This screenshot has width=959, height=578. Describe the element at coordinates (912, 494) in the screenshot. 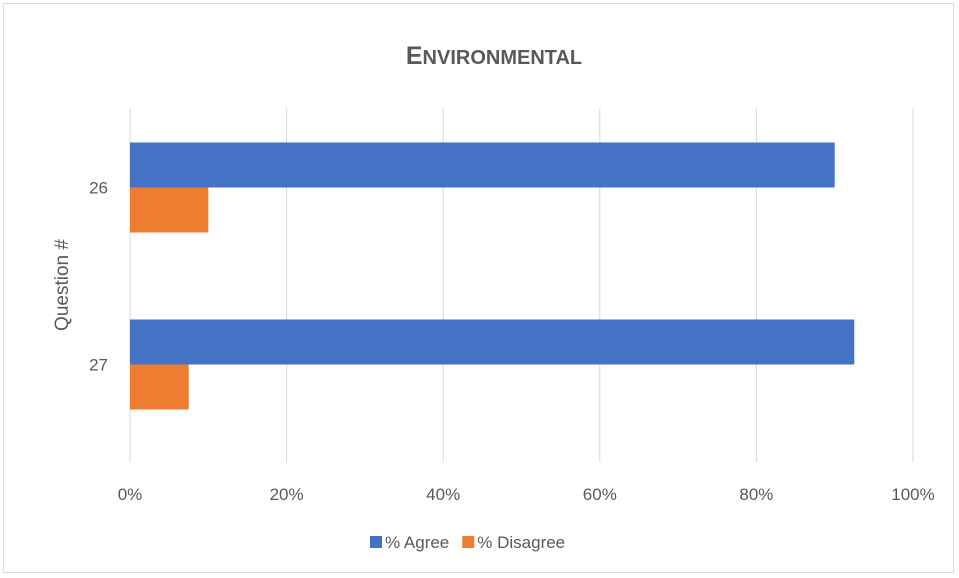

I see `x-tick-label: 100%` at that location.